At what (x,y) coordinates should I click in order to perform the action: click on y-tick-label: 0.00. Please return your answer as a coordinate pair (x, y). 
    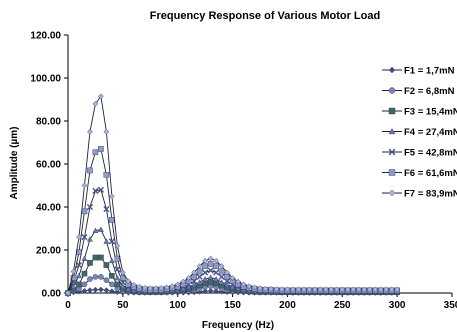
    Looking at the image, I should click on (52, 294).